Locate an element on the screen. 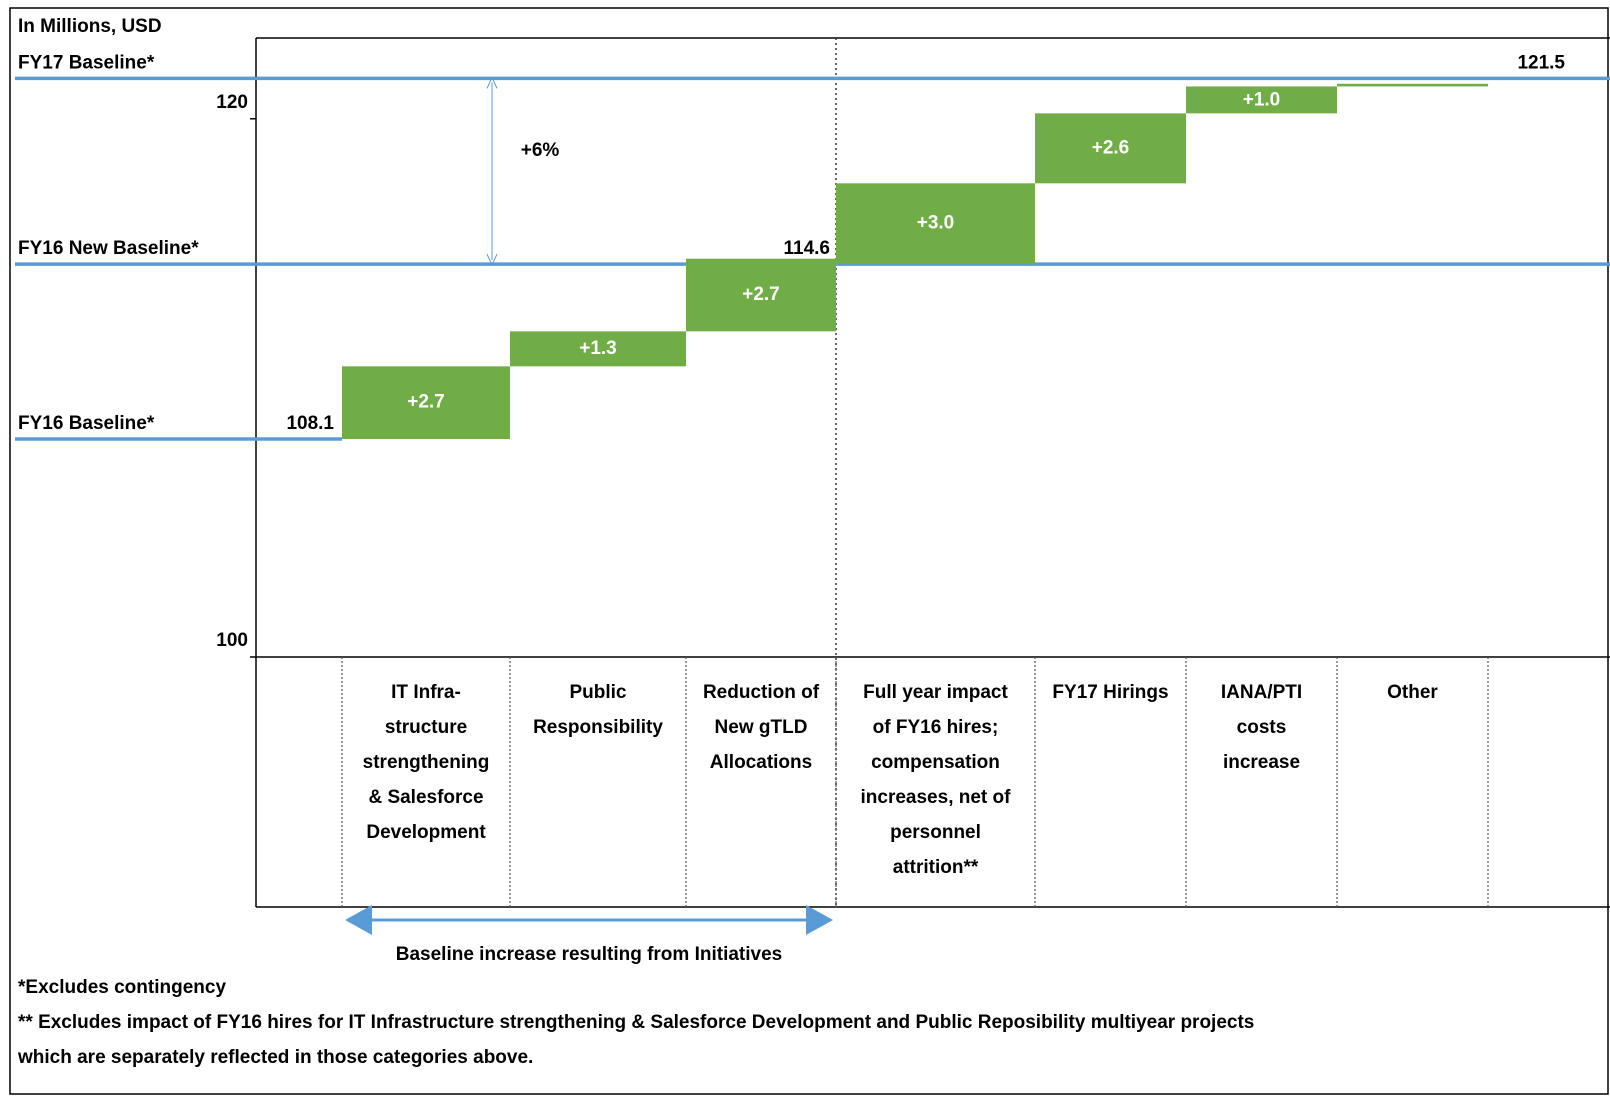  x-tick-label: increases, net of is located at coordinates (936, 797).